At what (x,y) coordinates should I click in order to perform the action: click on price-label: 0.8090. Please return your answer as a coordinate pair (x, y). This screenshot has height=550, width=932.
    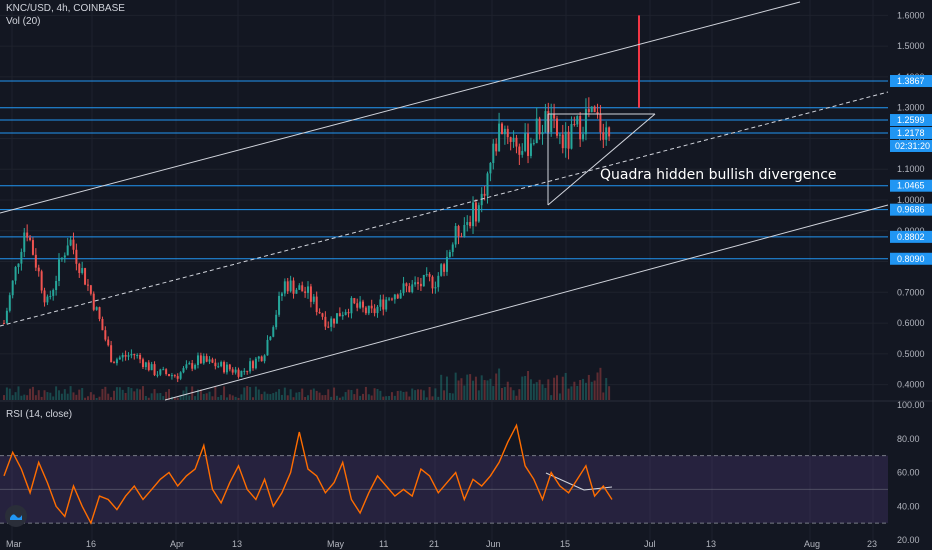
    Looking at the image, I should click on (911, 259).